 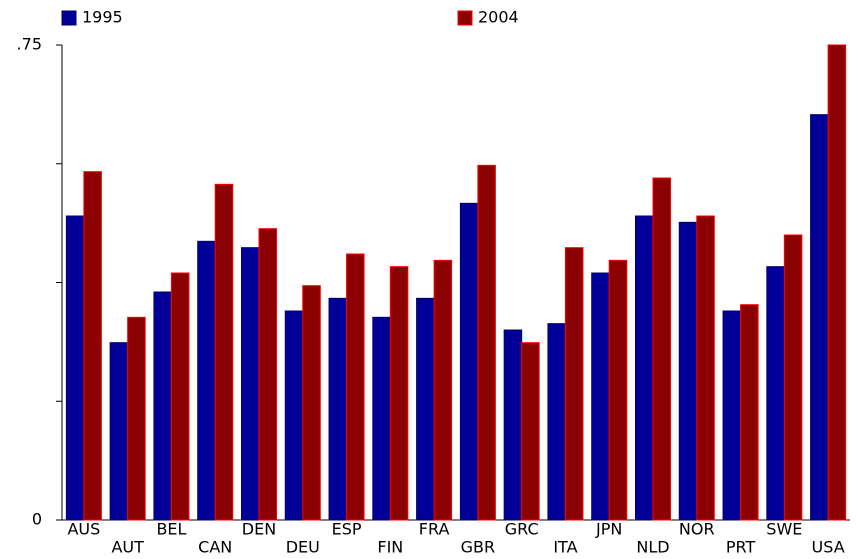 What do you see at coordinates (347, 529) in the screenshot?
I see `x-tick-label: ESP` at bounding box center [347, 529].